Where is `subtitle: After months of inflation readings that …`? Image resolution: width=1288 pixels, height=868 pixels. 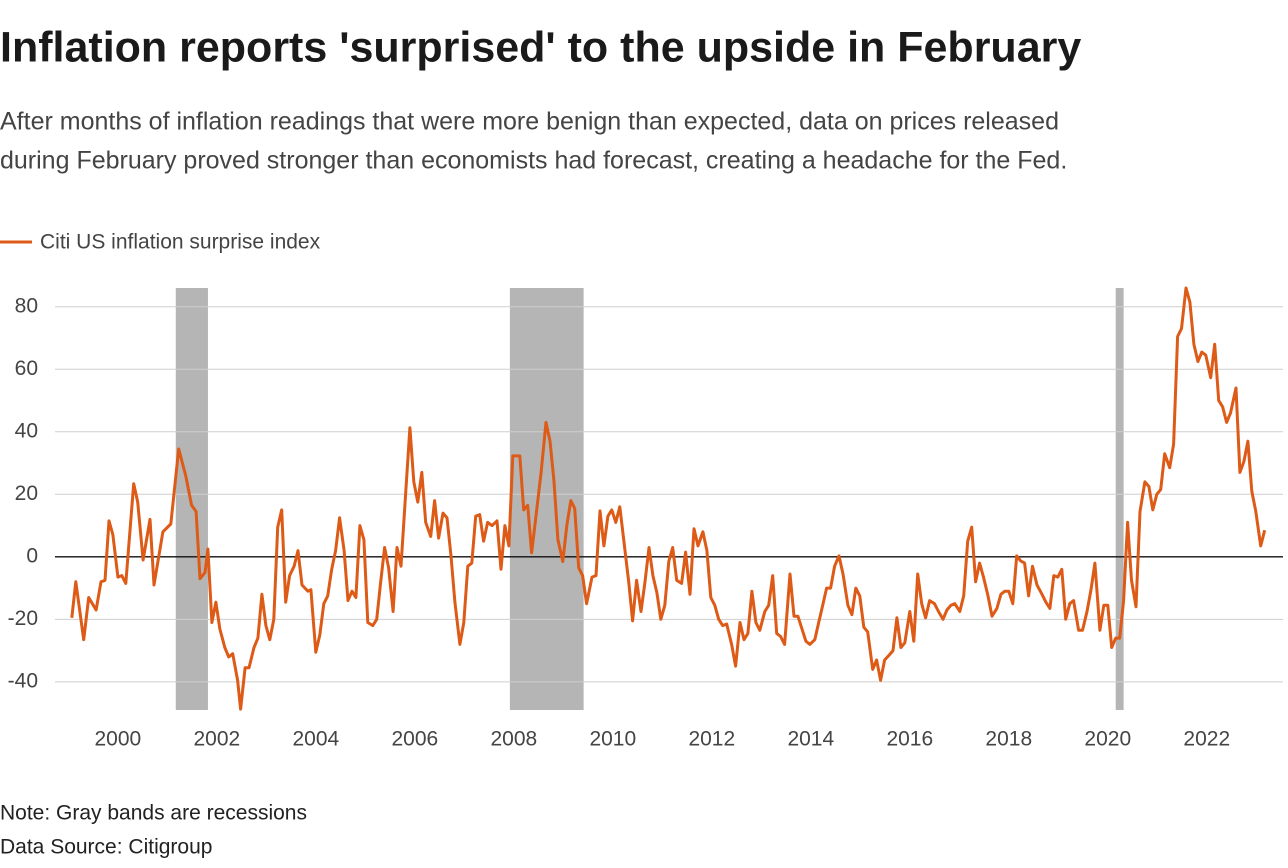 subtitle: After months of inflation readings that … is located at coordinates (529, 122).